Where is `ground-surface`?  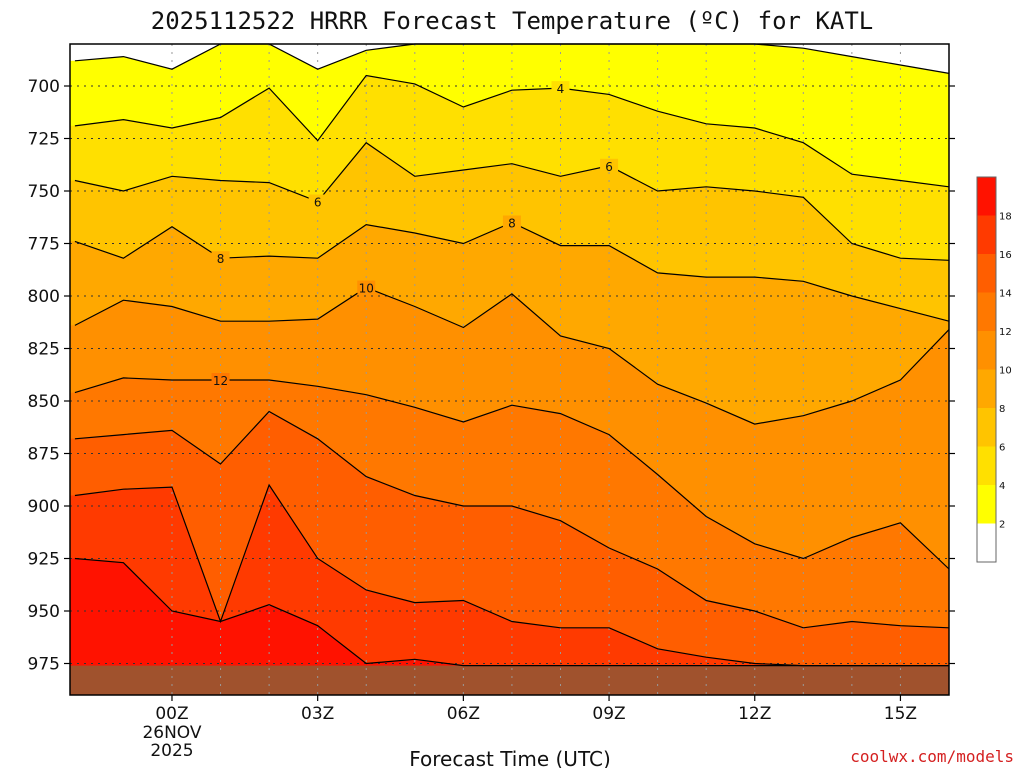 ground-surface is located at coordinates (509, 680).